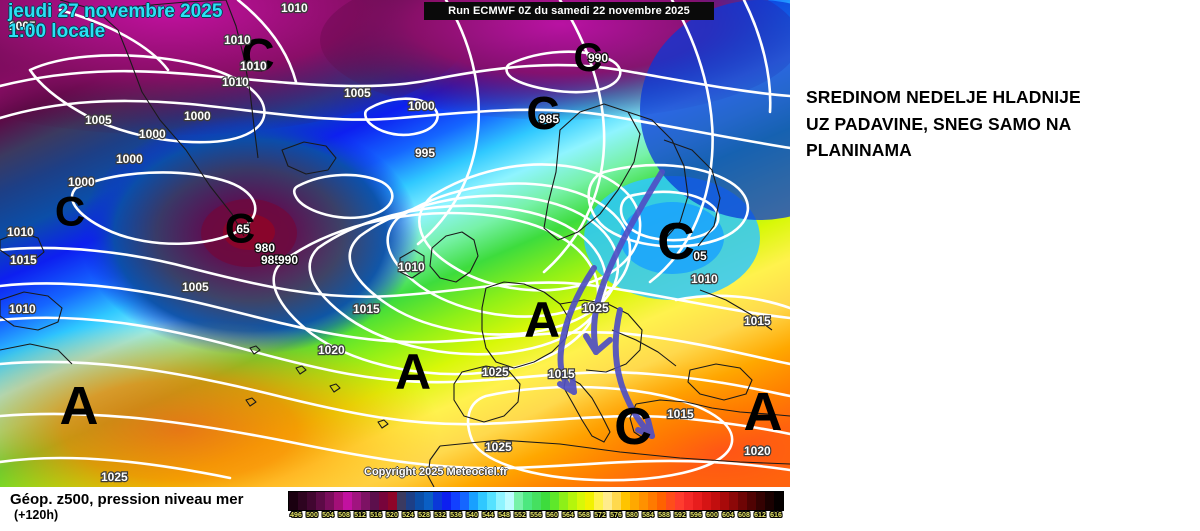 Image resolution: width=1200 pixels, height=531 pixels. What do you see at coordinates (392, 515) in the screenshot?
I see `colorbar-tick-label: 520` at bounding box center [392, 515].